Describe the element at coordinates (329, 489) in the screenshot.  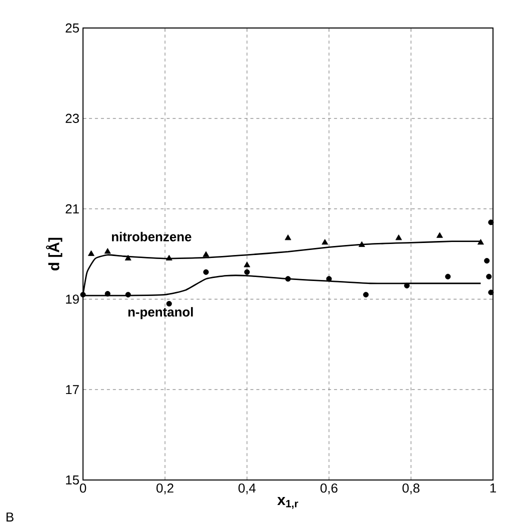
I see `x-tick-label: 0,6` at that location.